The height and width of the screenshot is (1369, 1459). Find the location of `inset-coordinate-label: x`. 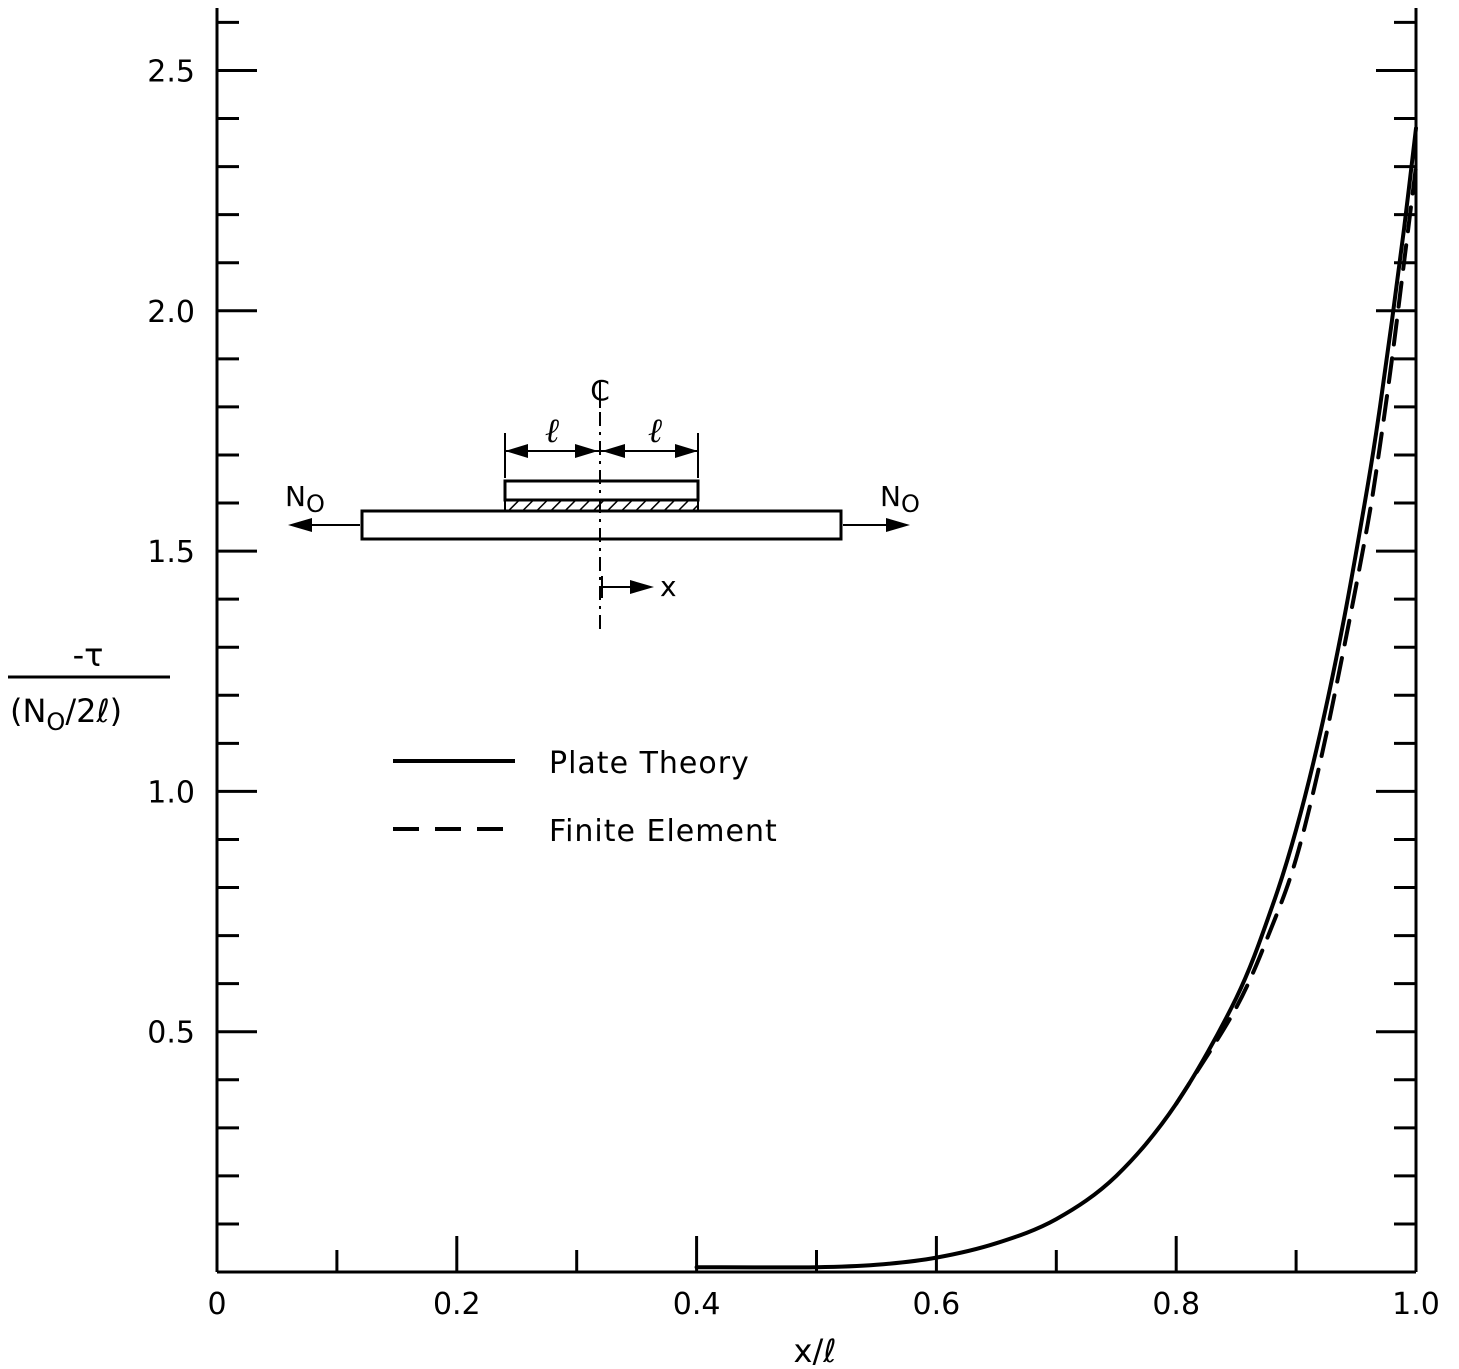

inset-coordinate-label: x is located at coordinates (668, 586).